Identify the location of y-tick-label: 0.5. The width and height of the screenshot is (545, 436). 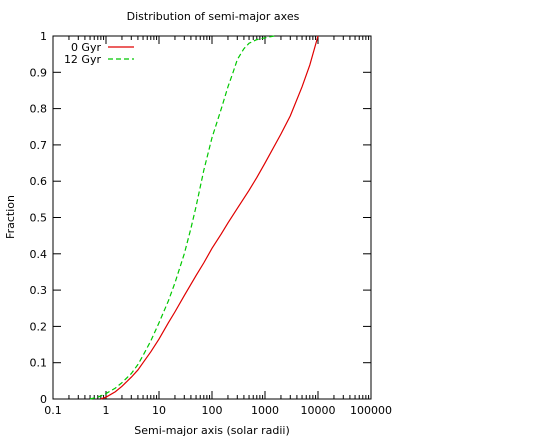
(39, 218).